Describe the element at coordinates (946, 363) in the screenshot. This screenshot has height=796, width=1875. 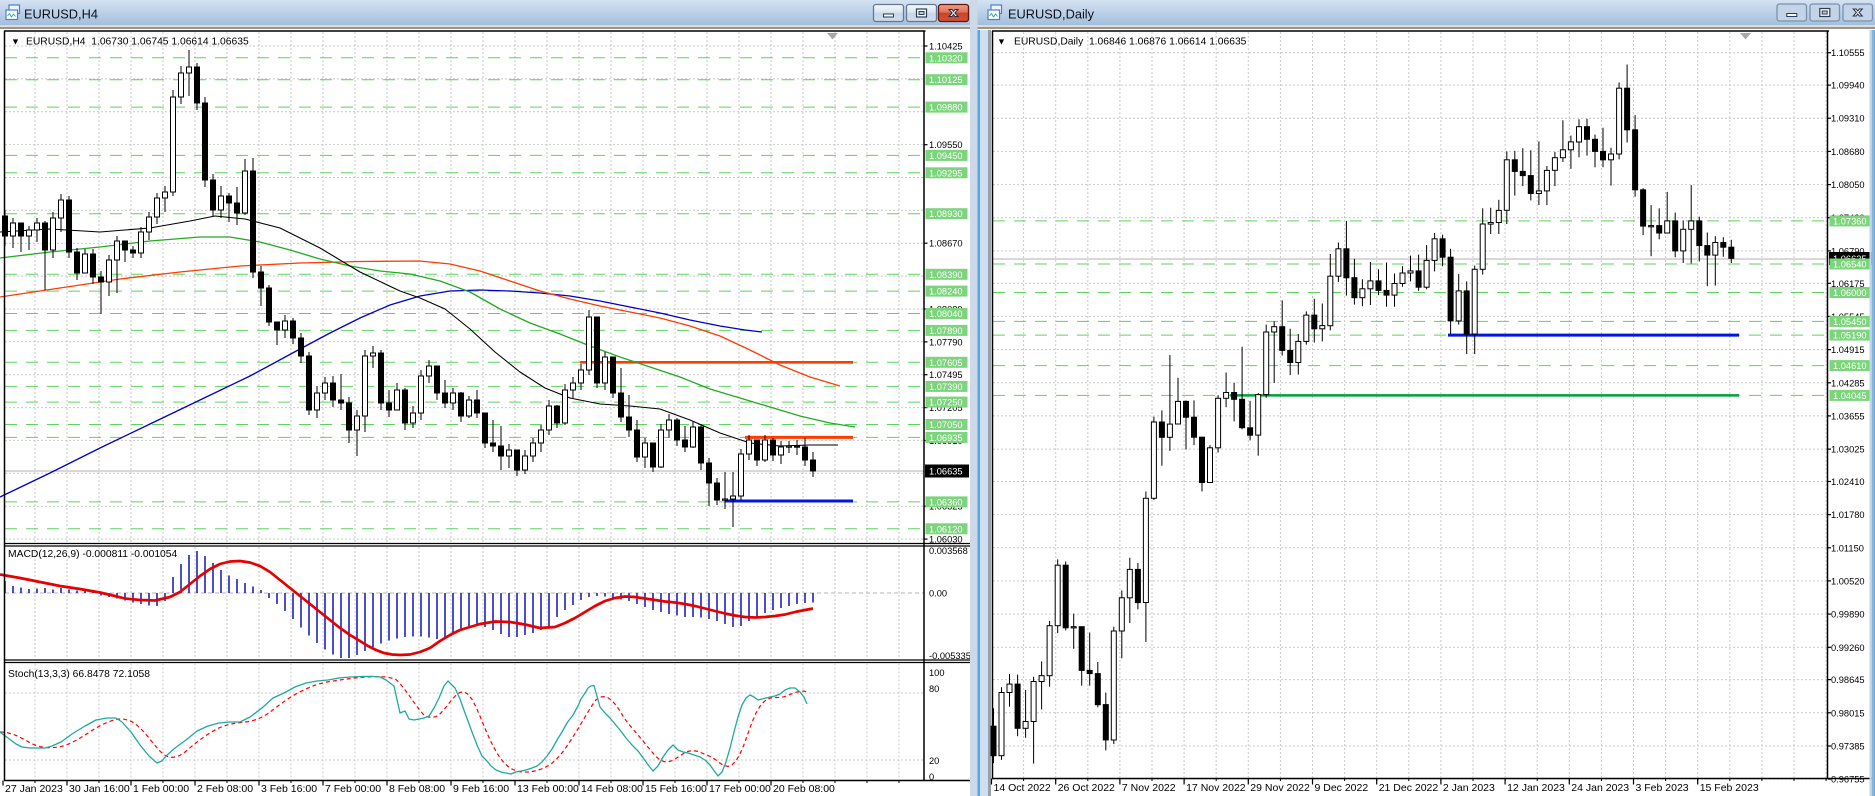
I see `svg-text: 1.07605` at that location.